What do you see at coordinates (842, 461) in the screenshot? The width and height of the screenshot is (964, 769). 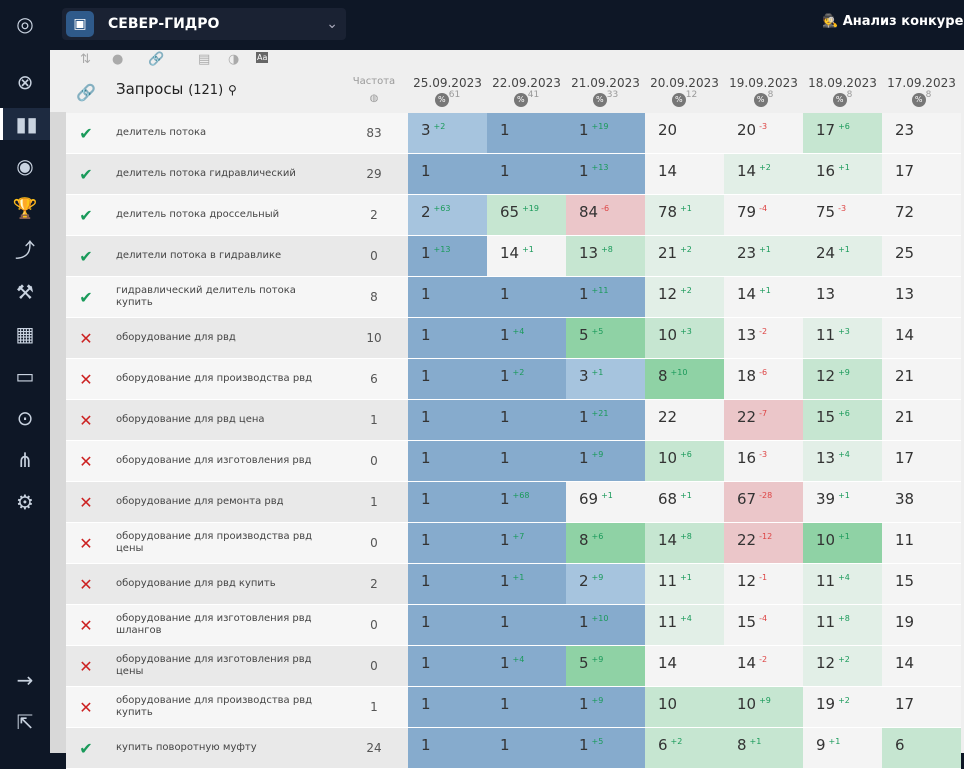 I see `position-cell: 13 +4` at bounding box center [842, 461].